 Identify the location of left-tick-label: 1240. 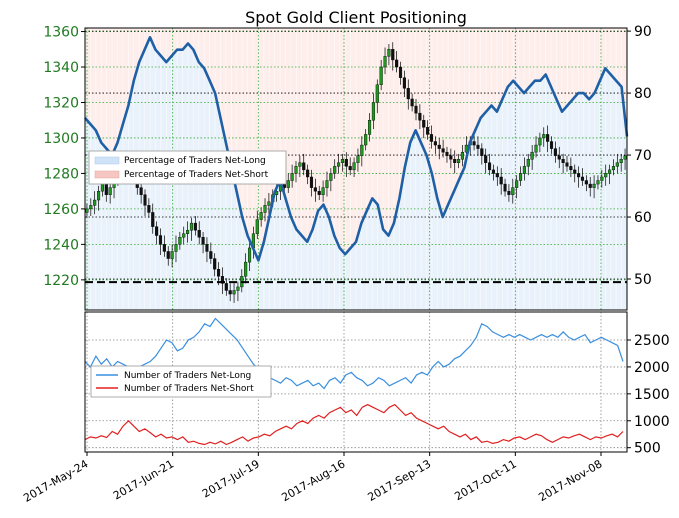
(61, 245).